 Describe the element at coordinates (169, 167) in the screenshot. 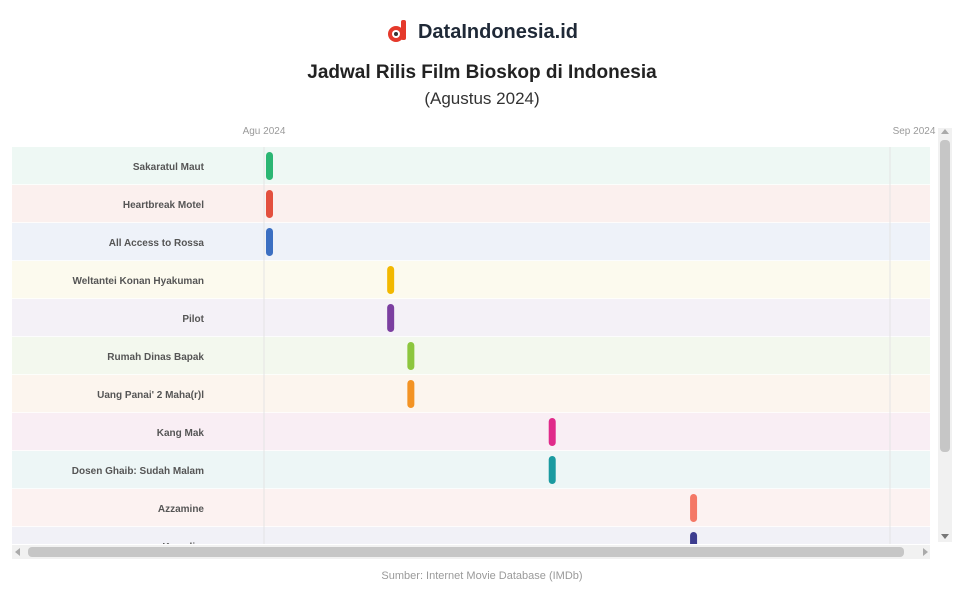

I see `row-label: Sakaratul Maut` at that location.